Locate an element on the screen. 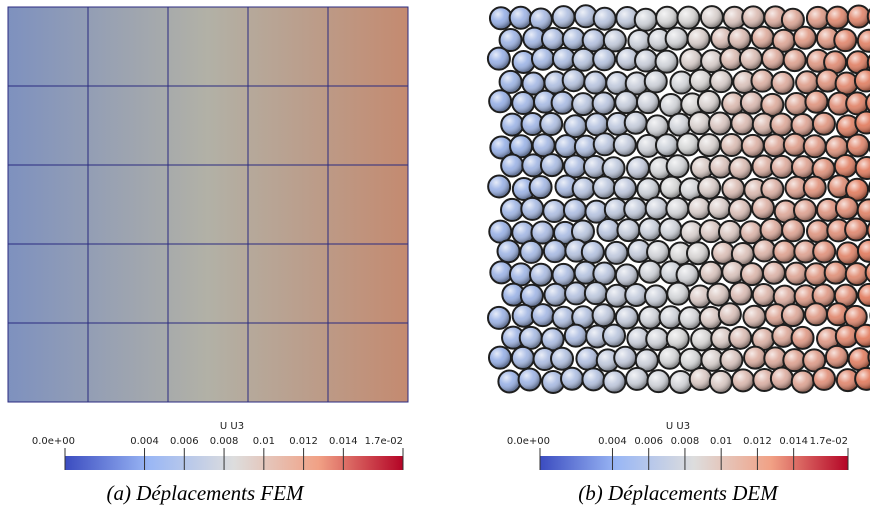  colorbar is located at coordinates (234, 463).